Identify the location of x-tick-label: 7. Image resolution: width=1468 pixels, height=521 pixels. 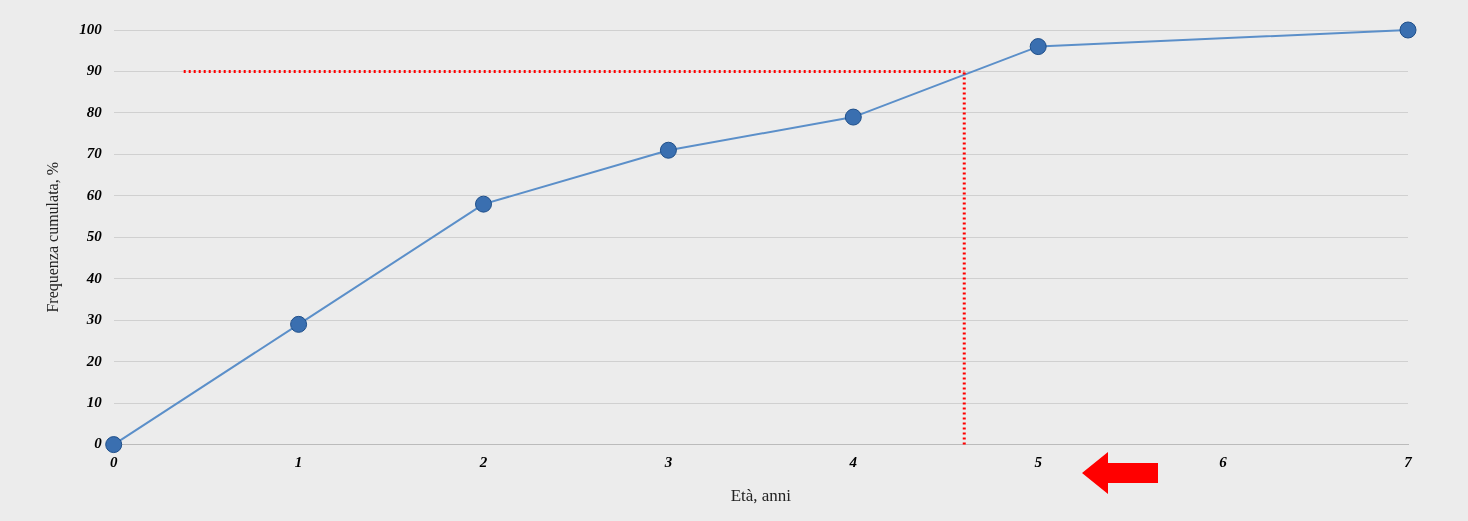
(1408, 462).